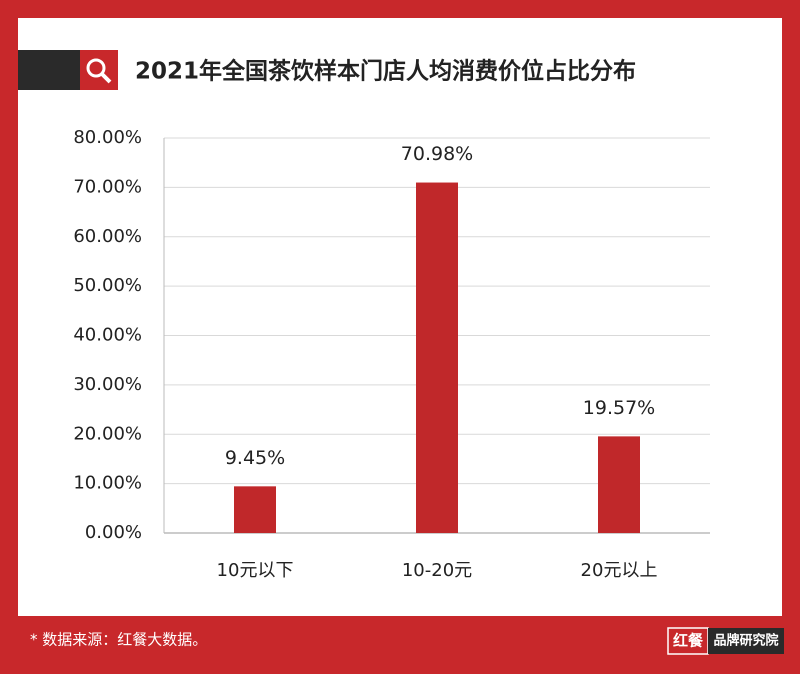 This screenshot has width=800, height=678. I want to click on y-tick-label: 80.00%, so click(107, 137).